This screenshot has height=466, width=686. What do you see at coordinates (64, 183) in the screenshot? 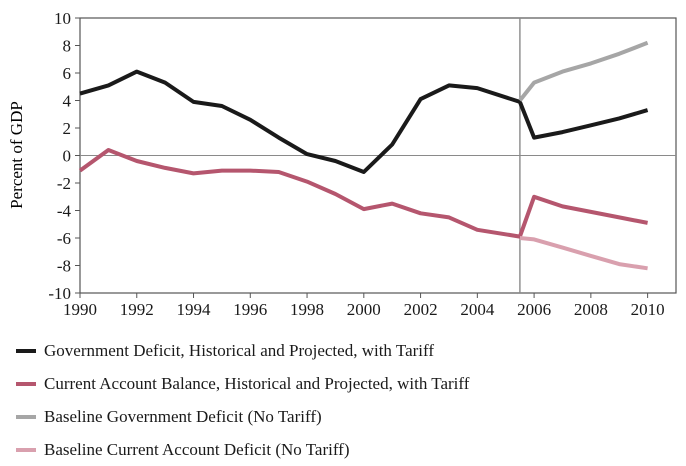
I see `y-tick-label: -2` at bounding box center [64, 183].